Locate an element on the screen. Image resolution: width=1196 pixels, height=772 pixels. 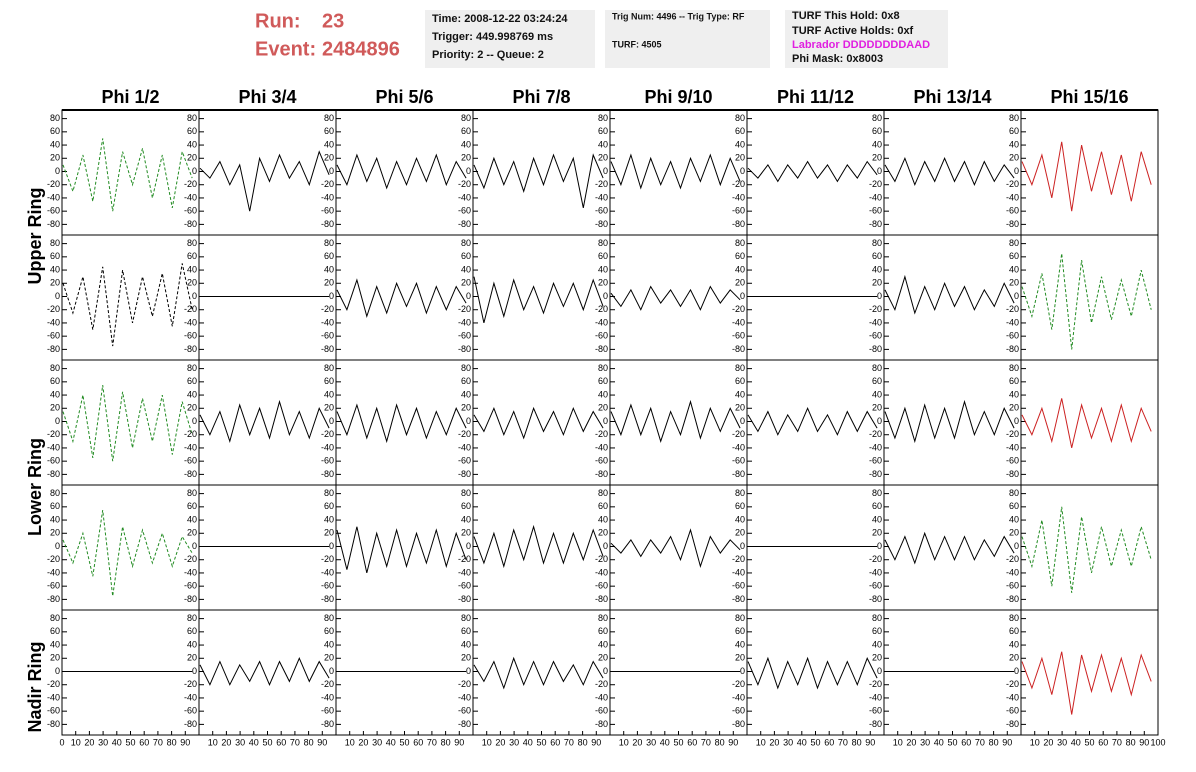
x-tick-label: 80 is located at coordinates (720, 742).